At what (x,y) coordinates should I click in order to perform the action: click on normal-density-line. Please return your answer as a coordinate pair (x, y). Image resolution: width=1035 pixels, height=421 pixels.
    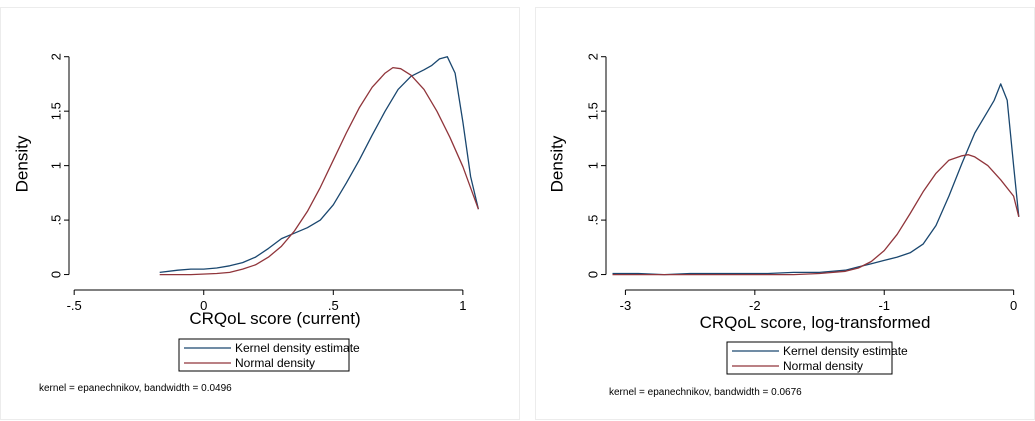
    Looking at the image, I should click on (816, 215).